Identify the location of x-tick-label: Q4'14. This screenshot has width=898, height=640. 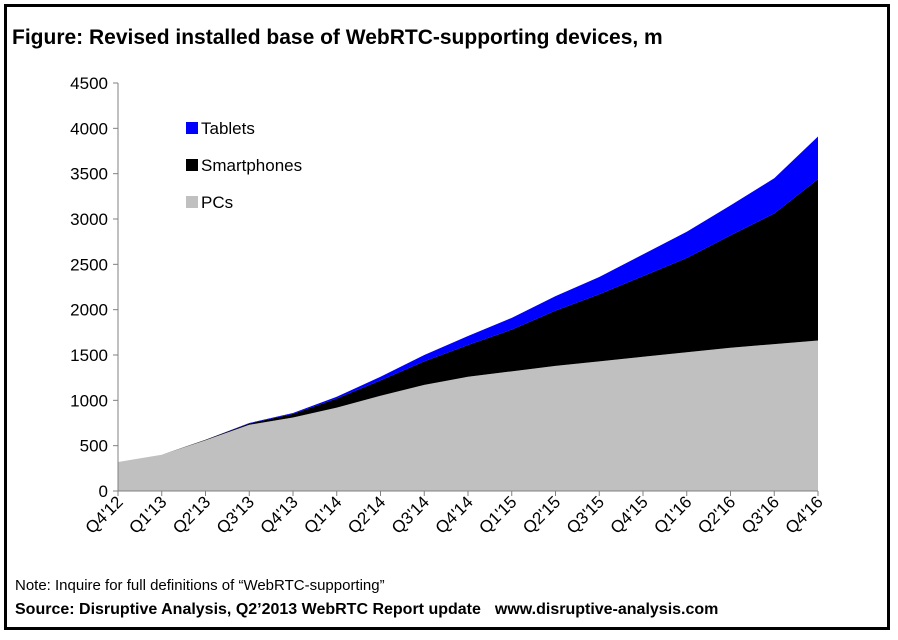
(454, 514).